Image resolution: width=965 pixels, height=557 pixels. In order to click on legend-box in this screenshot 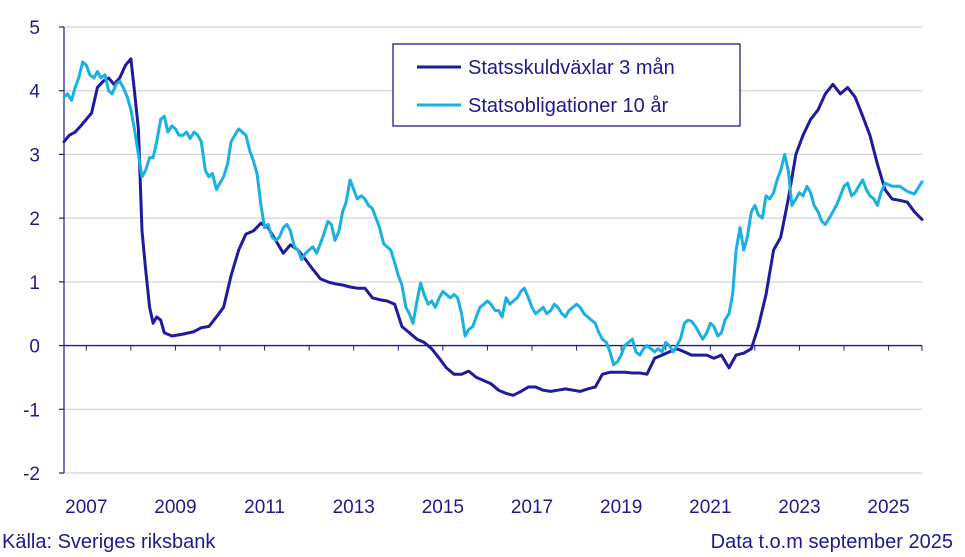, I will do `click(566, 85)`.